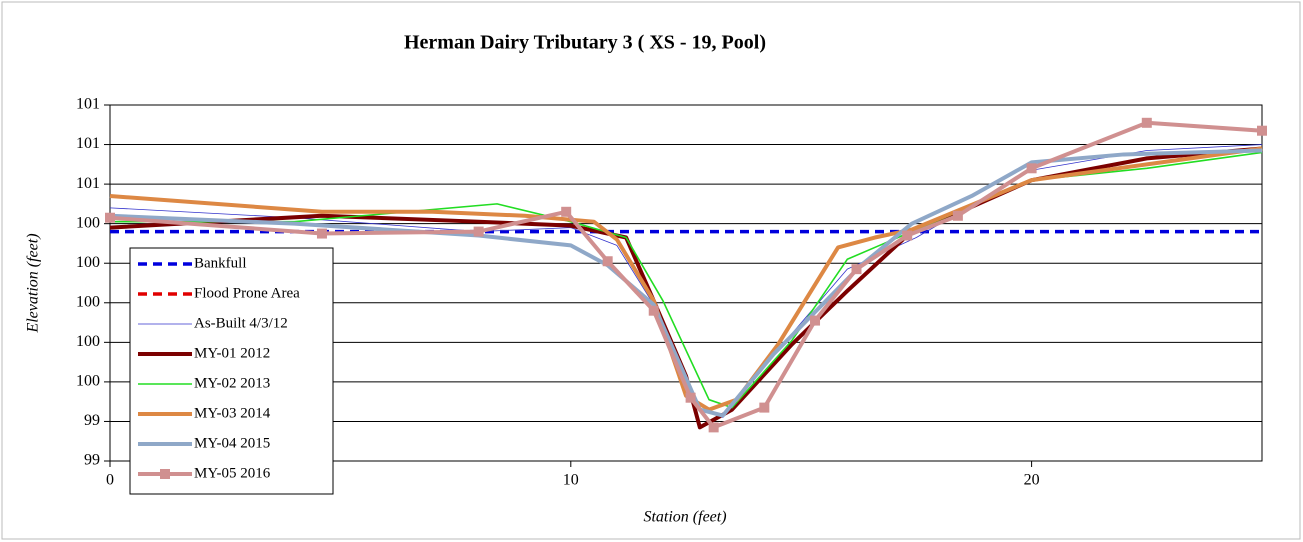 This screenshot has height=542, width=1303. What do you see at coordinates (571, 480) in the screenshot?
I see `x-tick-label: 10` at bounding box center [571, 480].